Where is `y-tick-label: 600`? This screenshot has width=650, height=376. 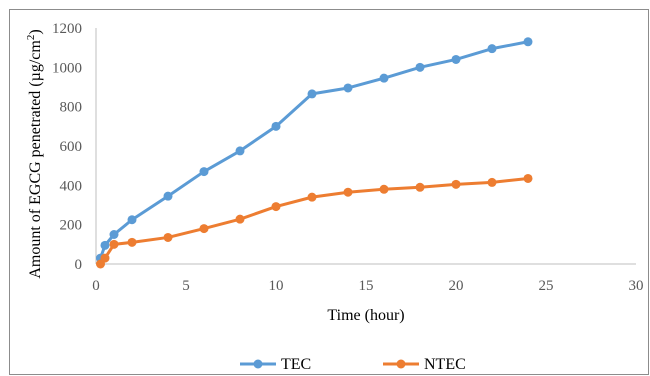
y-tick-label: 600 is located at coordinates (71, 147).